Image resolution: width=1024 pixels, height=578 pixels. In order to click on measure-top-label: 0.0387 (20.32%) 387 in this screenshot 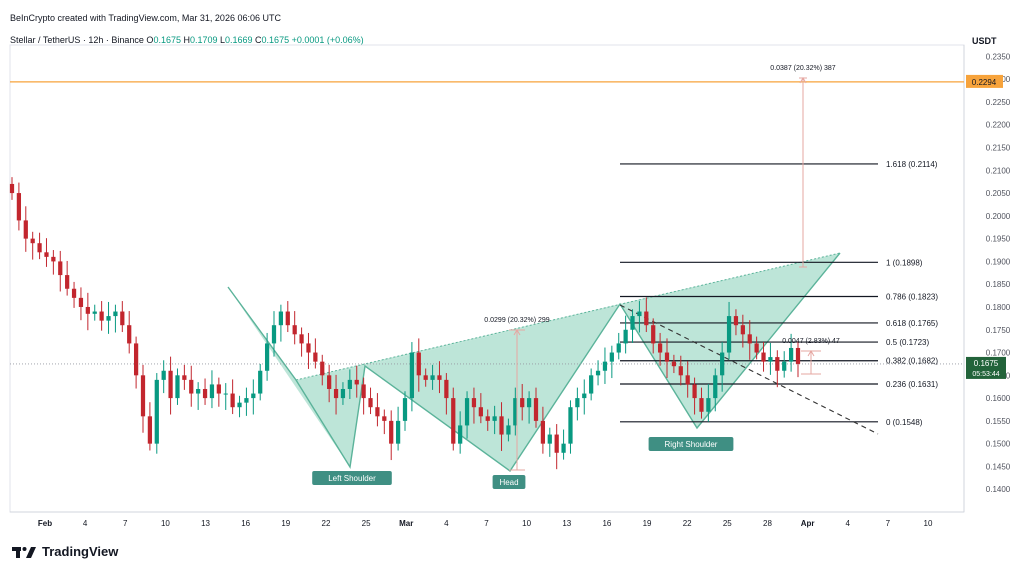, I will do `click(802, 68)`.